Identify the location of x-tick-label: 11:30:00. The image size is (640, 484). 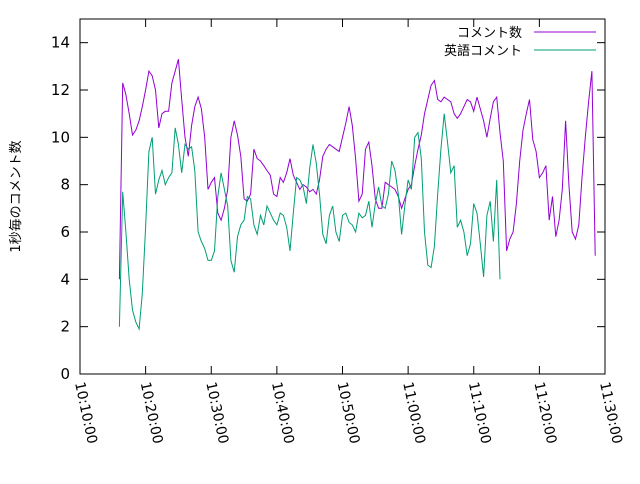
(610, 413).